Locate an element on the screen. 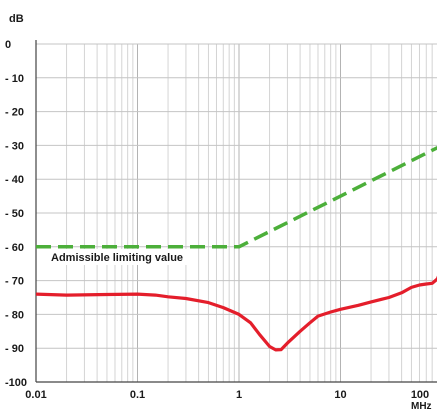 This screenshot has width=437, height=412. chart-labels: Admissible limiting value is located at coordinates (119, 257).